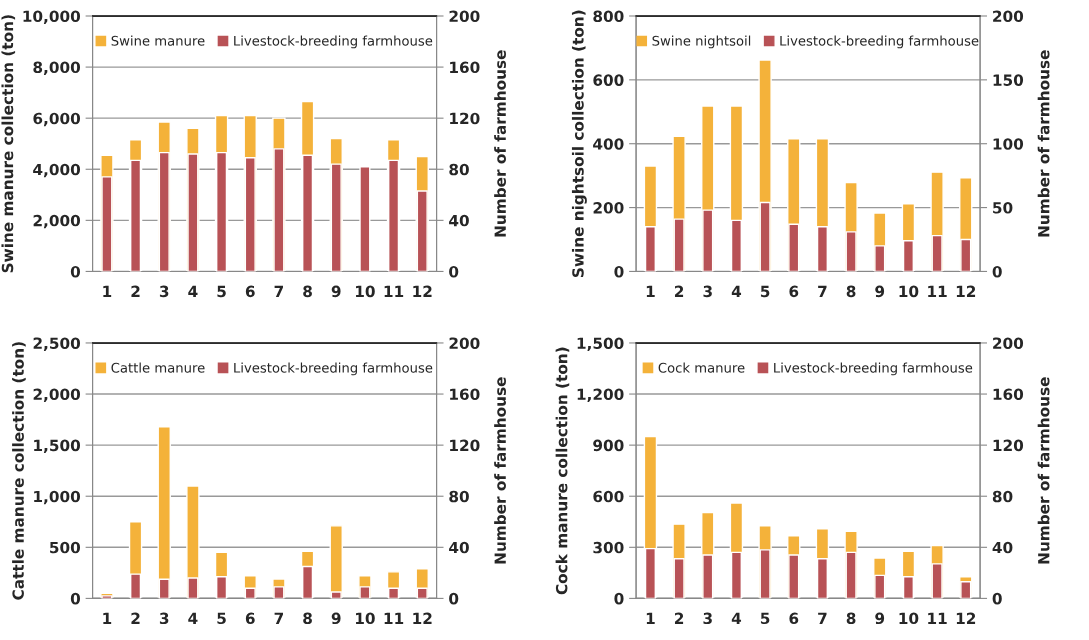 The width and height of the screenshot is (1089, 640). Describe the element at coordinates (158, 40) in the screenshot. I see `legend-label: Swine manure` at that location.